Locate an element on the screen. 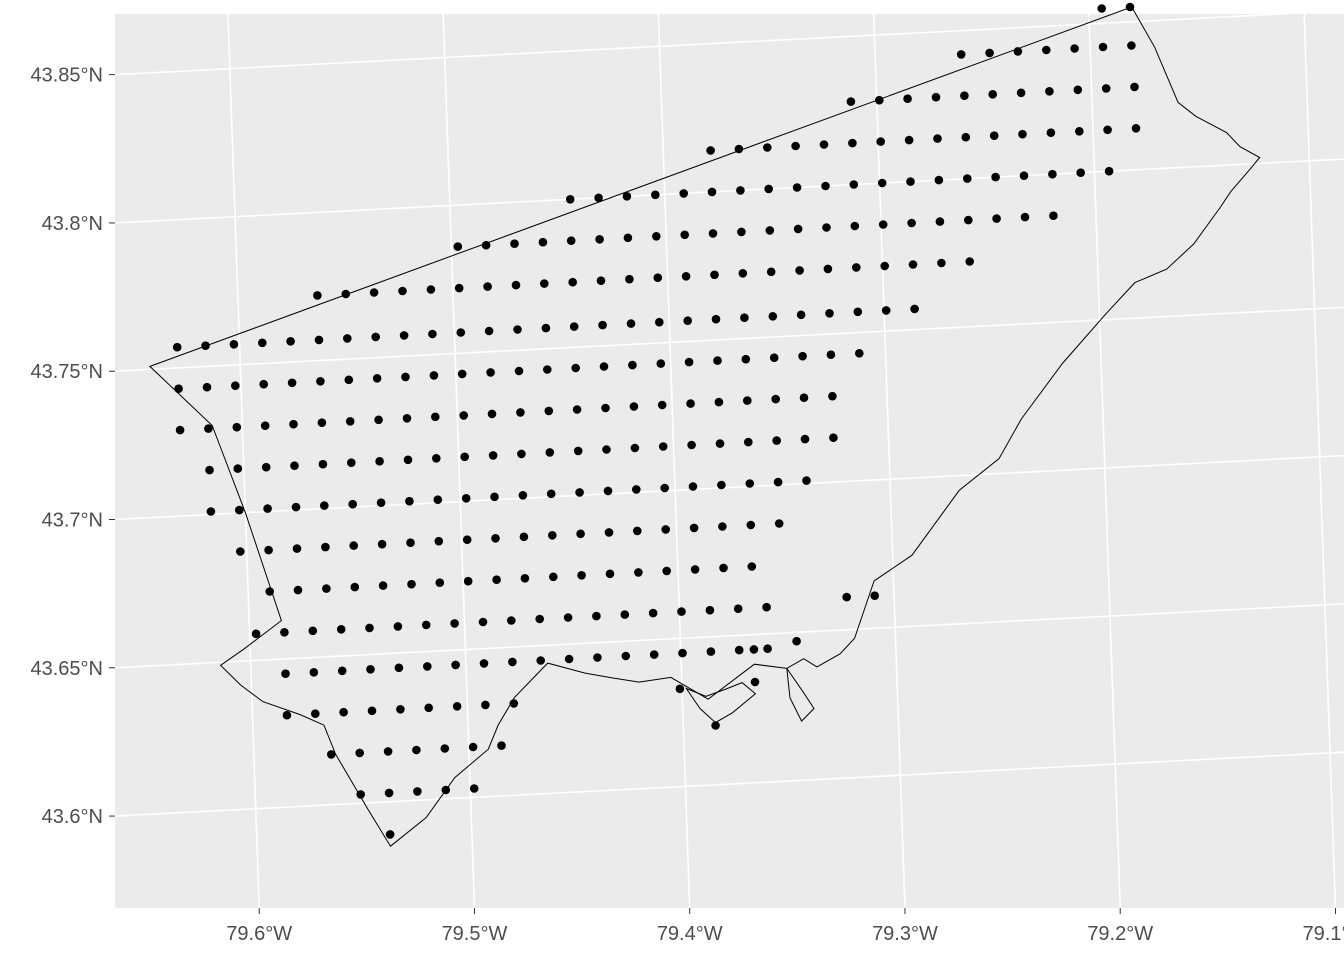  island-outline is located at coordinates (800, 695).